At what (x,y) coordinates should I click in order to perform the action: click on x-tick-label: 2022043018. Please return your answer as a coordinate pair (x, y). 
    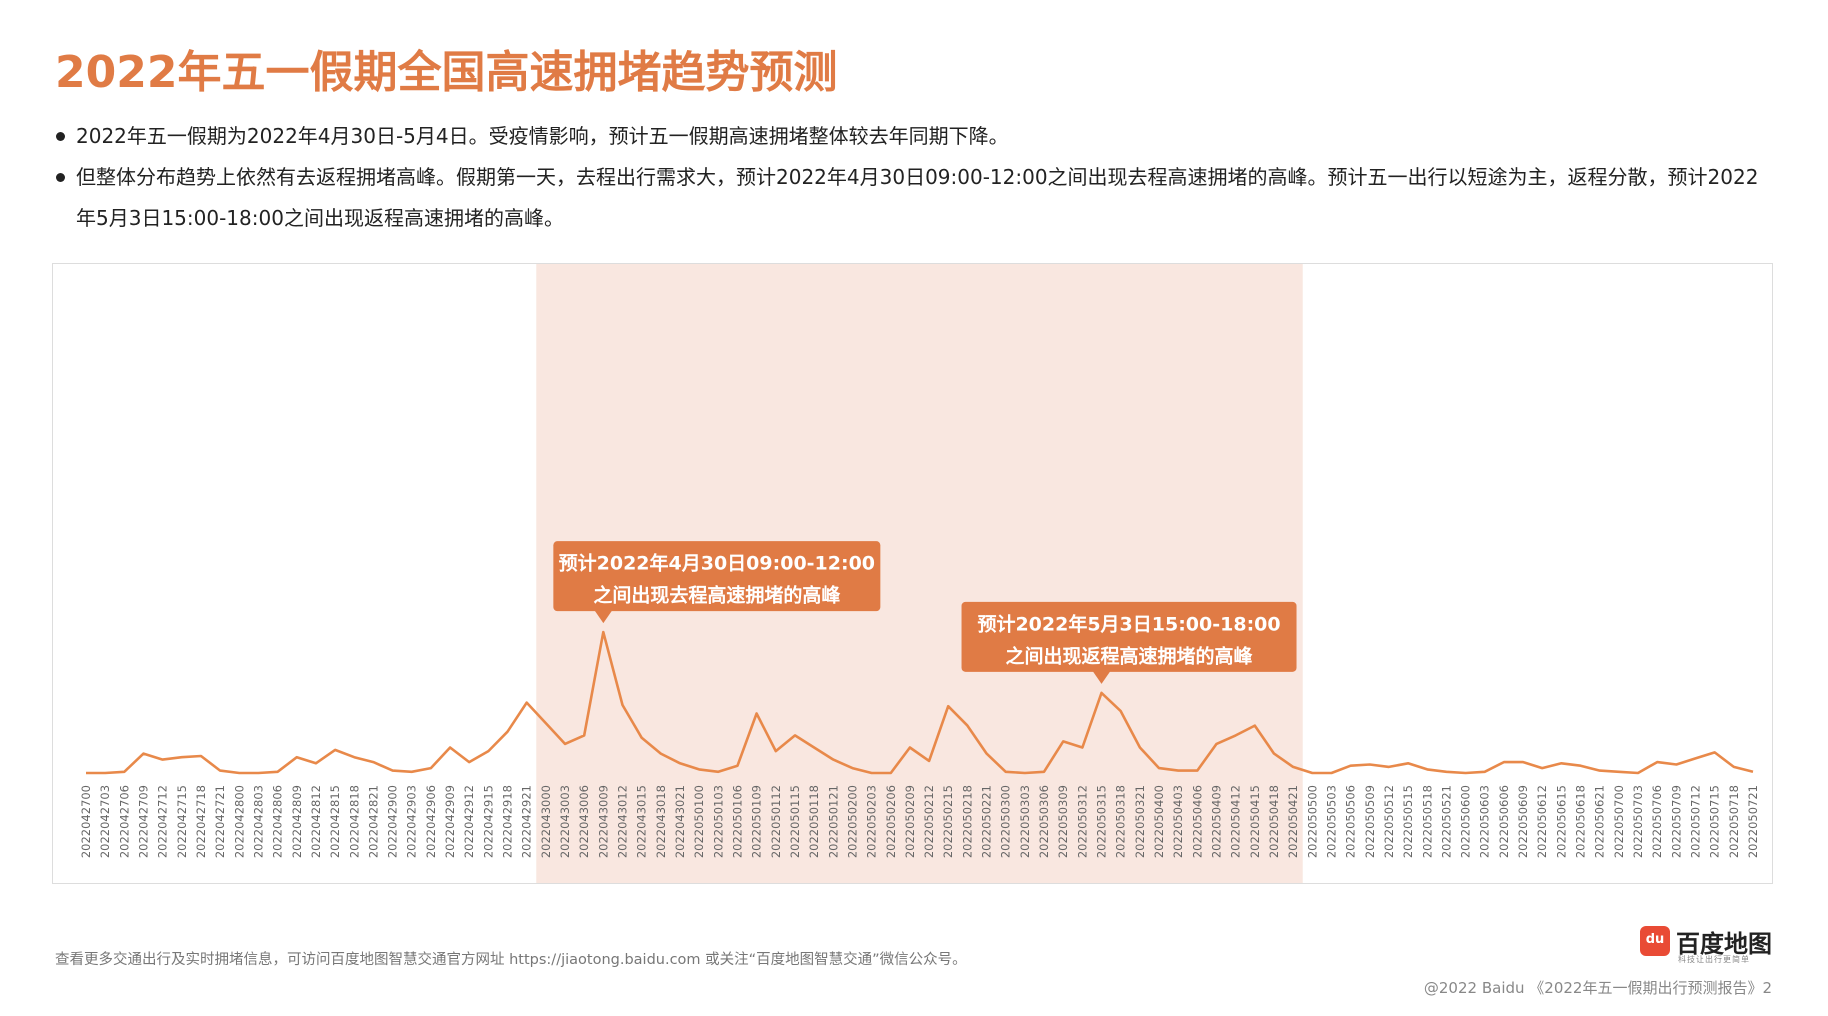
    Looking at the image, I should click on (661, 821).